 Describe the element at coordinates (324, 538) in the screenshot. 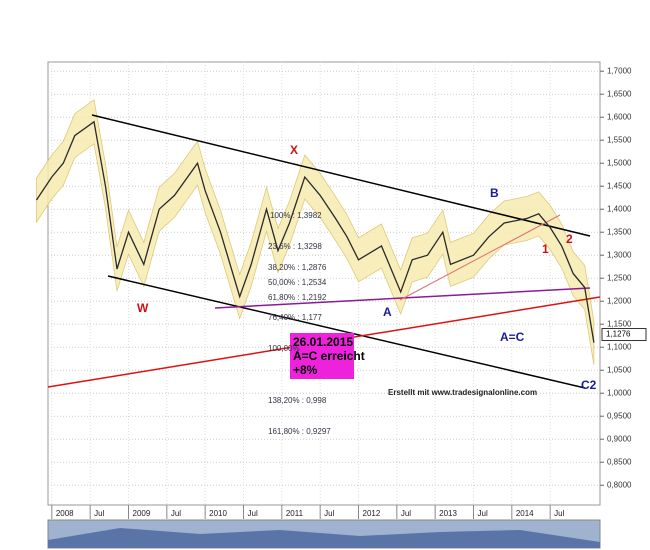

I see `navigator-area` at that location.